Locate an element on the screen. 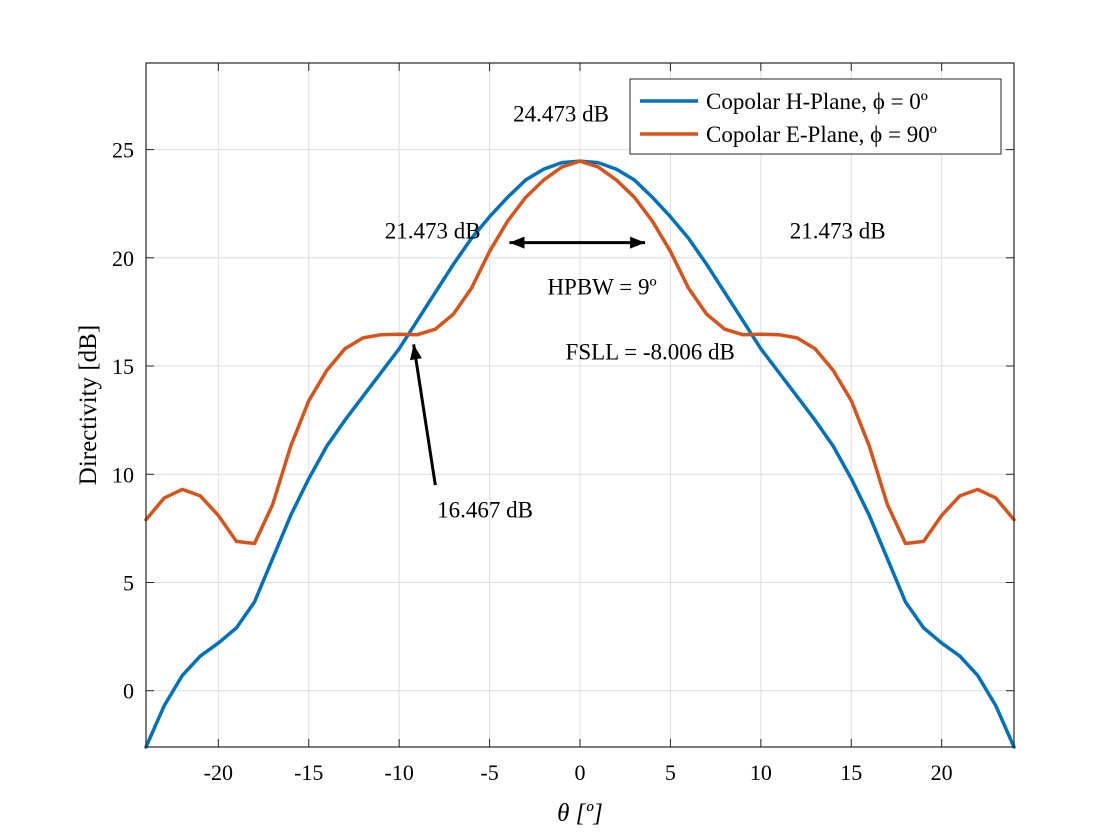 This screenshot has height=840, width=1120. annotation-label: 24.473 dB is located at coordinates (561, 113).